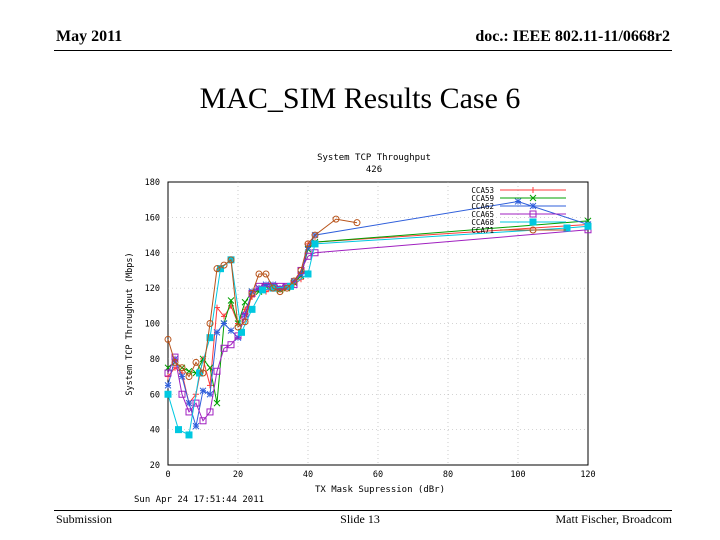 The image size is (720, 540). What do you see at coordinates (482, 214) in the screenshot?
I see `legend-label: CCA65` at bounding box center [482, 214].